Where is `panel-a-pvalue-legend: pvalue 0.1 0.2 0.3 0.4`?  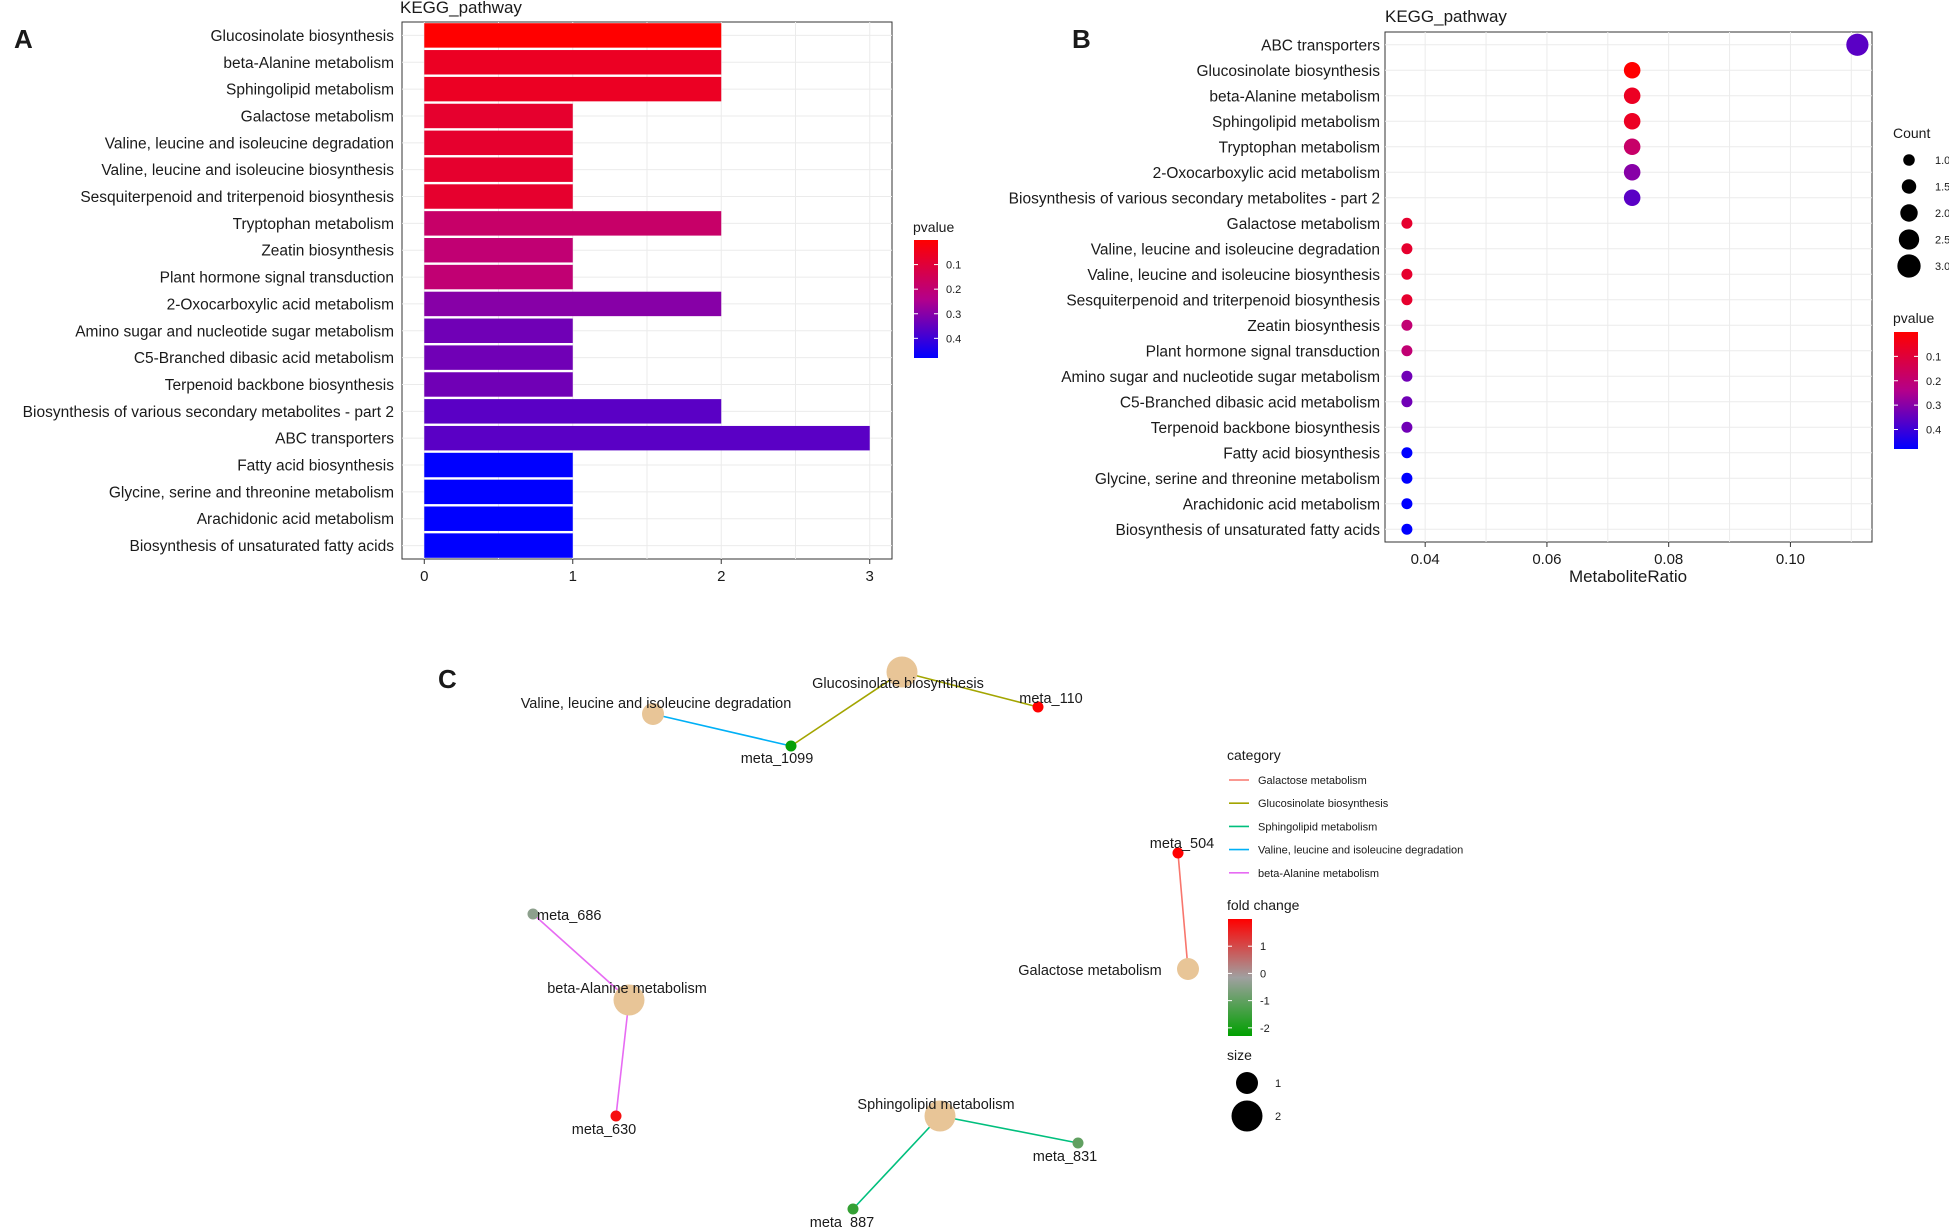 panel-a-pvalue-legend: pvalue 0.1 0.2 0.3 0.4 is located at coordinates (937, 288).